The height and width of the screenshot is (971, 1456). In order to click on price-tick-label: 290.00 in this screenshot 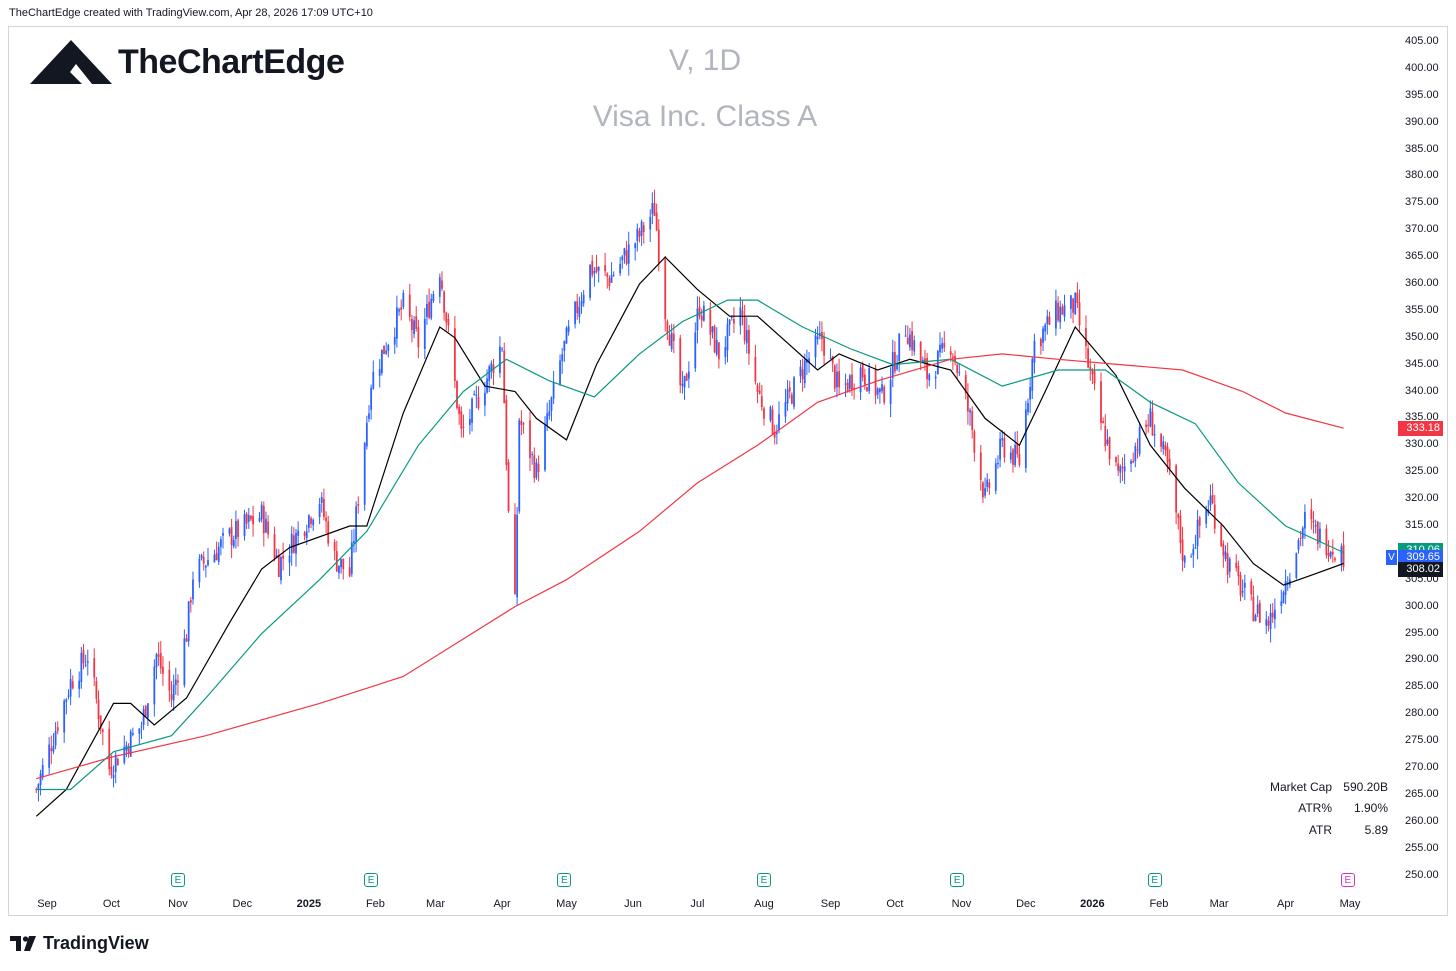, I will do `click(1422, 659)`.